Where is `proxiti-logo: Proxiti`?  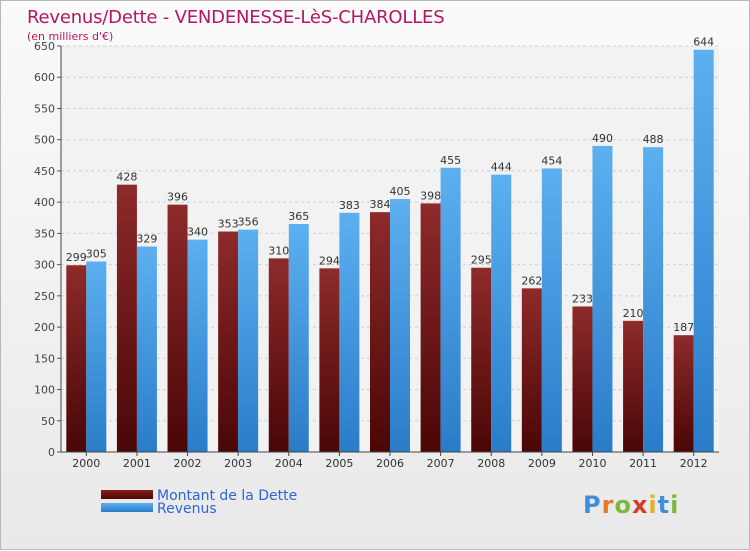
proxiti-logo: Proxiti is located at coordinates (631, 505).